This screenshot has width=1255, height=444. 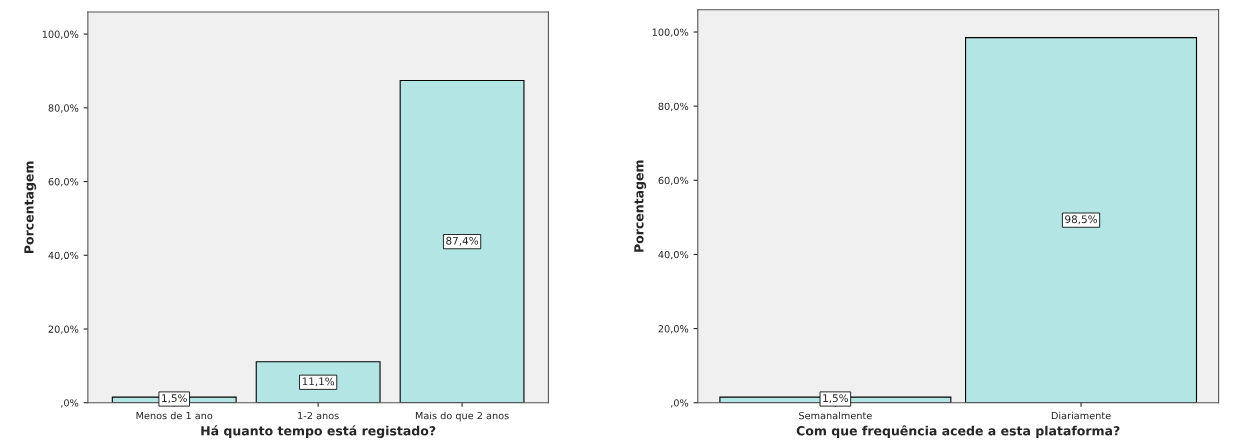 I want to click on x-tick-label: Menos de 1 ano, so click(x=174, y=415).